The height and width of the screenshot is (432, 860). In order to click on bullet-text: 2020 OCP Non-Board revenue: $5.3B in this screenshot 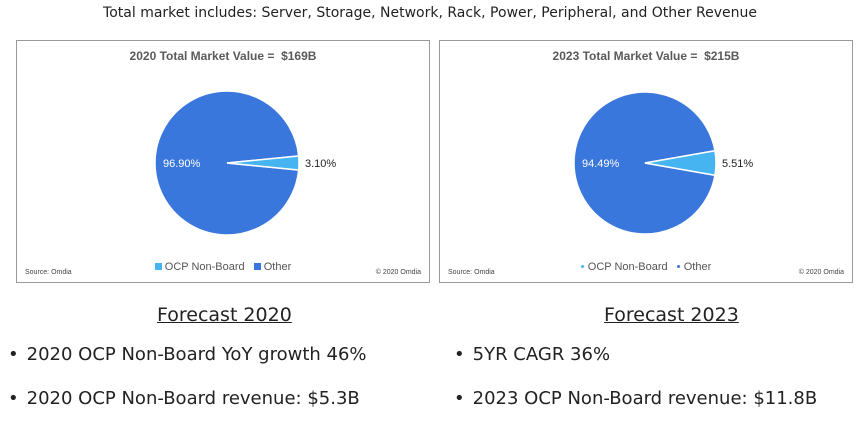, I will do `click(193, 398)`.